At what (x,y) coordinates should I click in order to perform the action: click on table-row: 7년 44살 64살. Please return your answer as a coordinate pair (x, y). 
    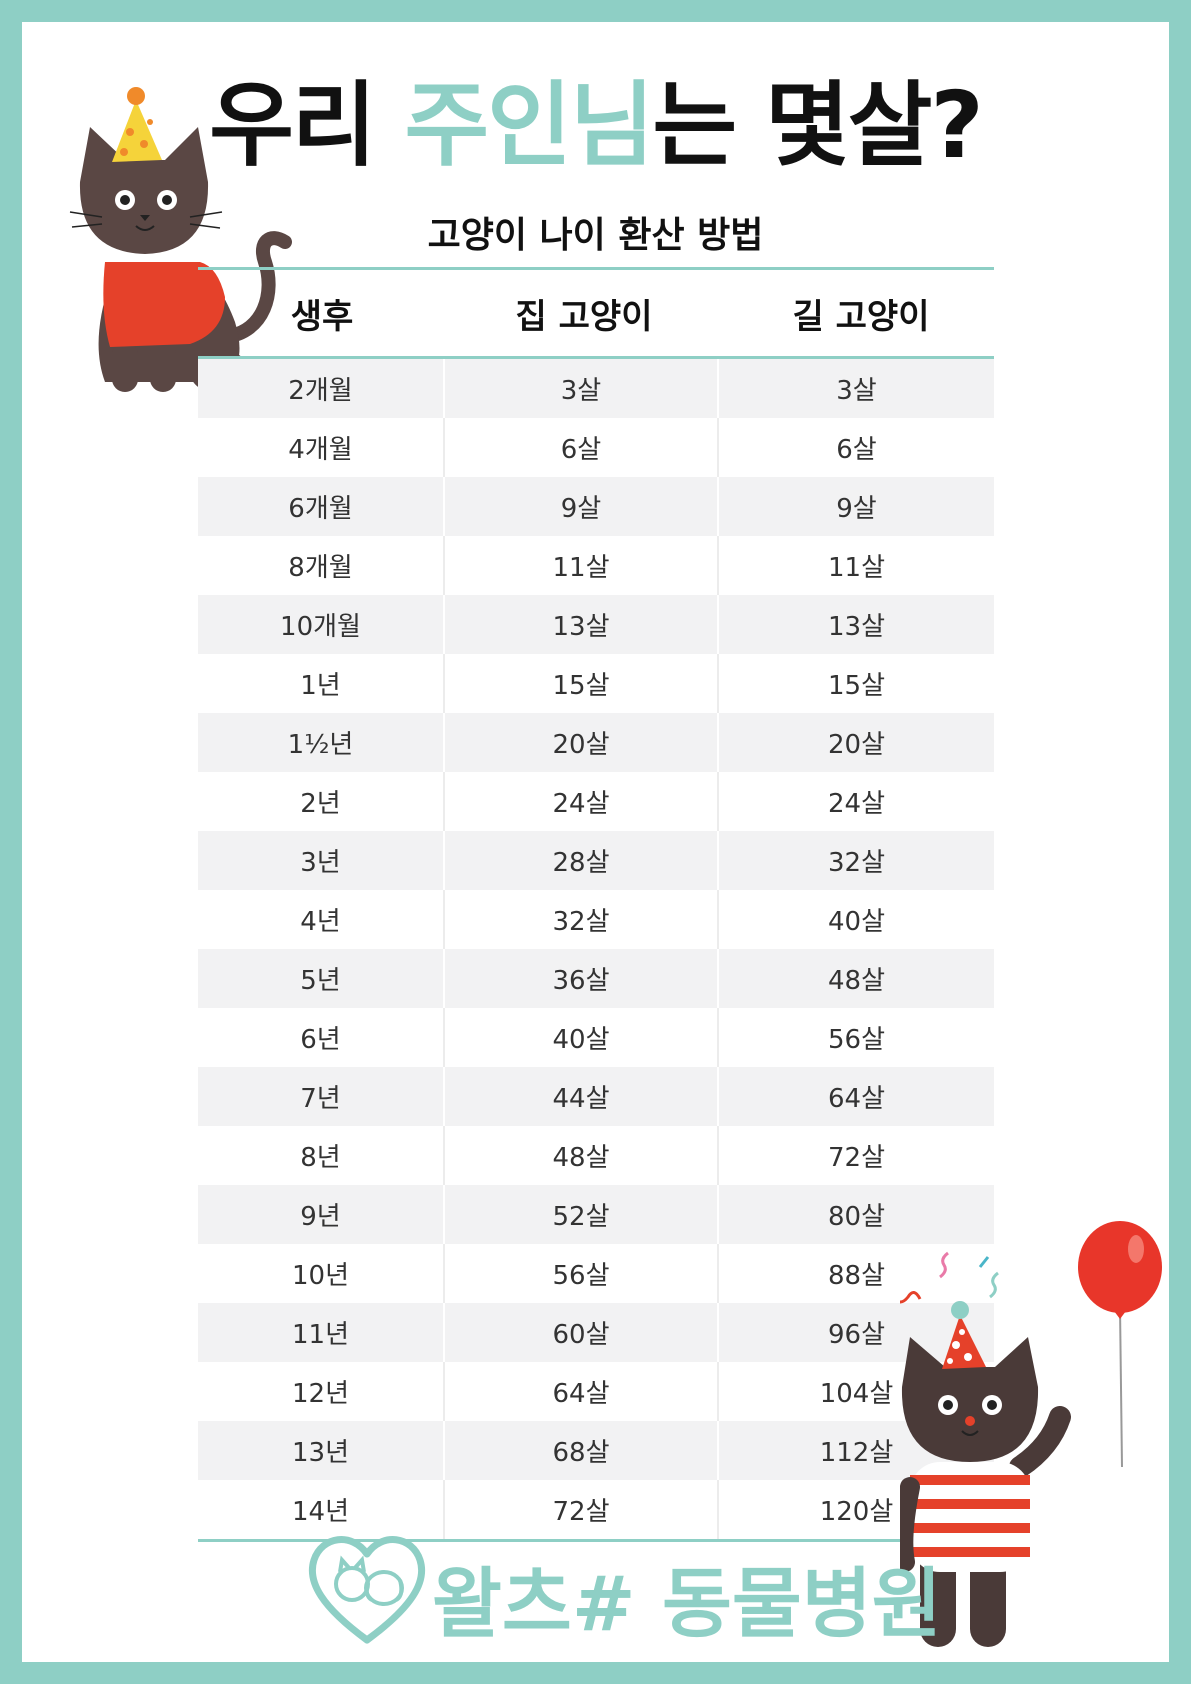
    Looking at the image, I should click on (596, 1096).